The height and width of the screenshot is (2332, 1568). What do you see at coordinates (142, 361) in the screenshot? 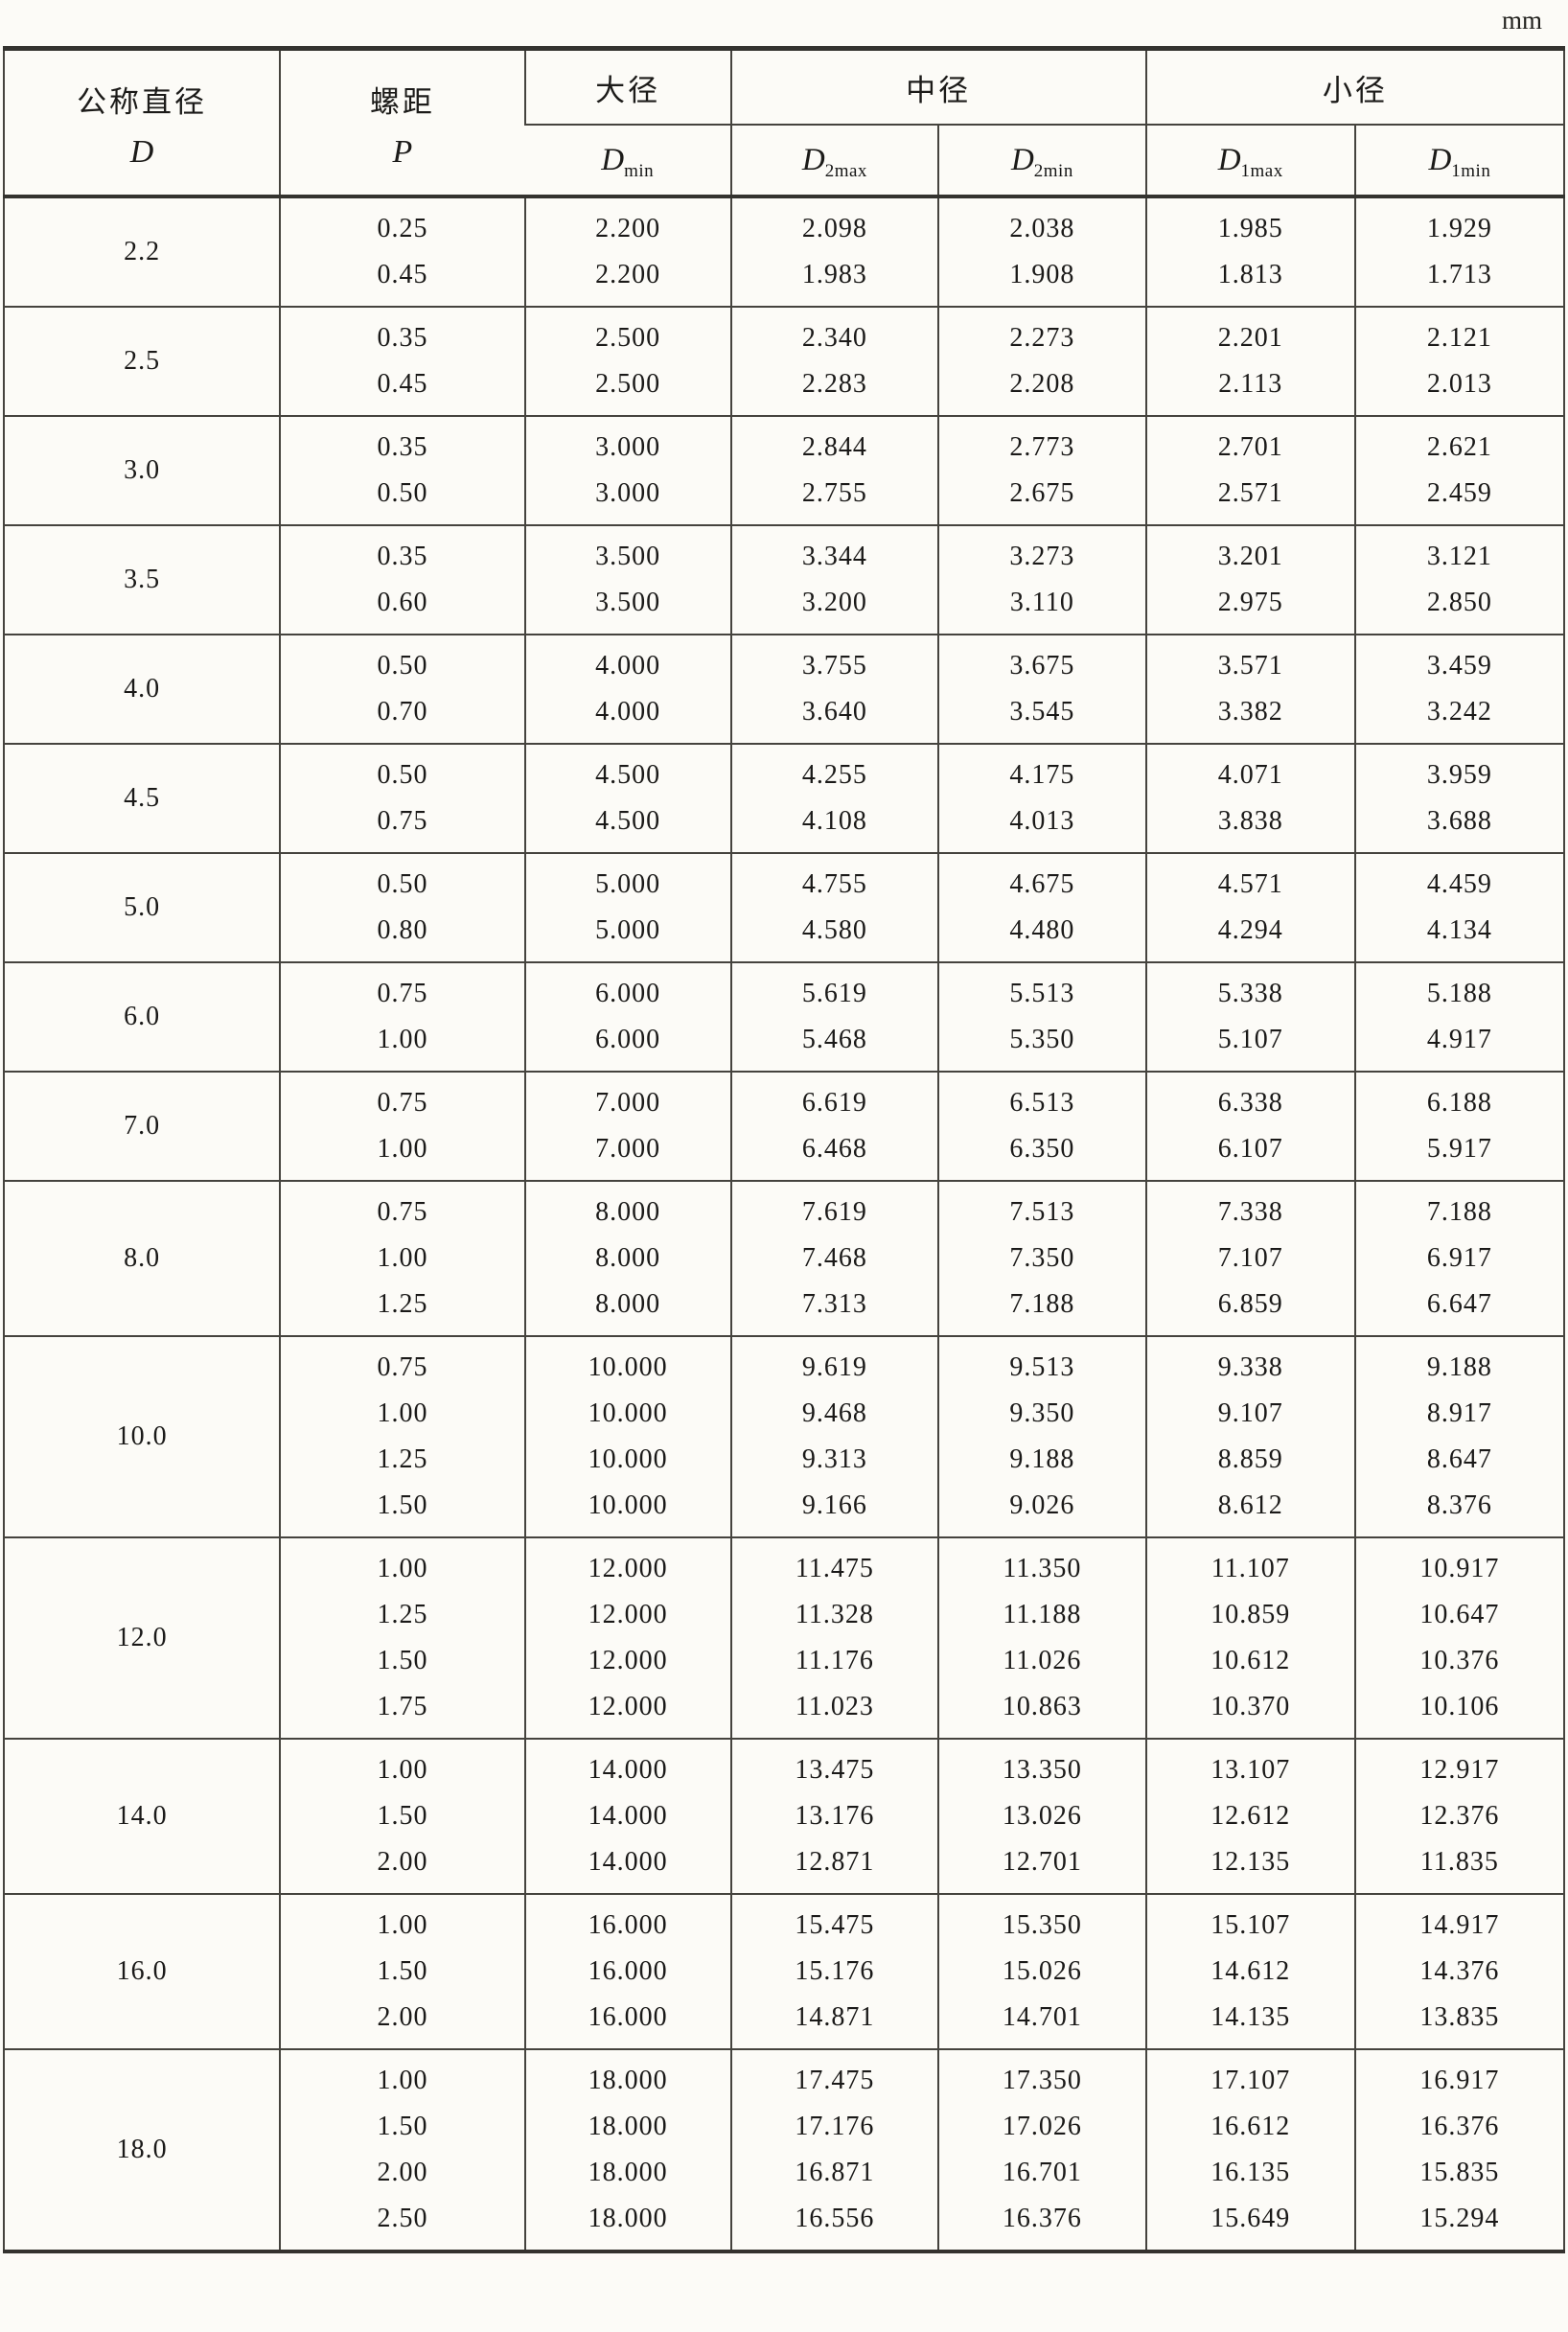
I see `nominal-diameter-cell: 2.5` at bounding box center [142, 361].